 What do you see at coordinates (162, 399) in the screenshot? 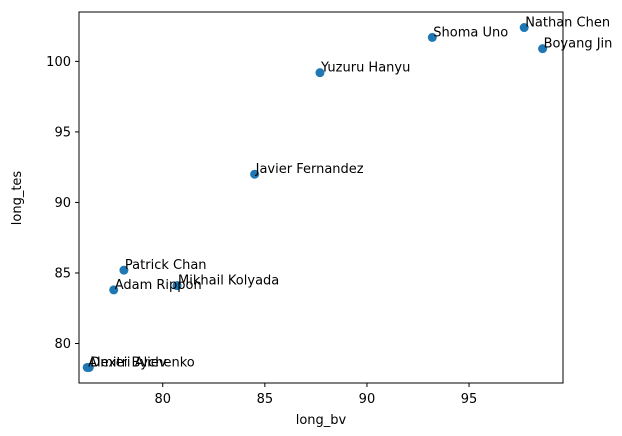
I see `x-tick-label: 80` at bounding box center [162, 399].